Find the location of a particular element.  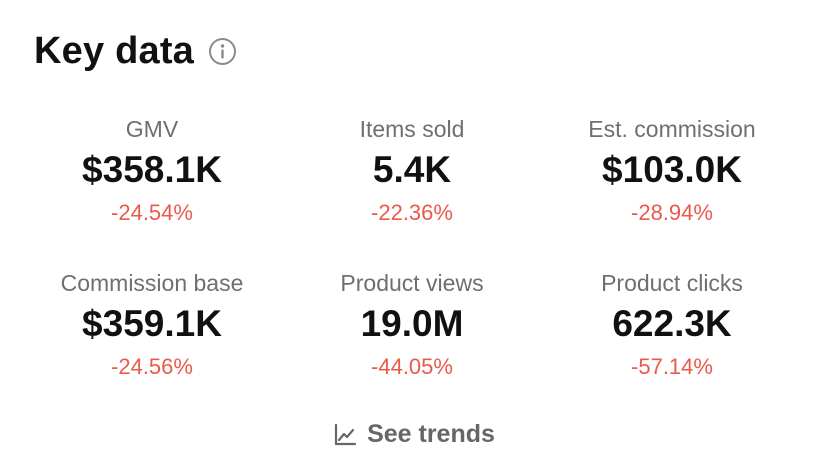

key-data-header: Key data is located at coordinates (135, 51).